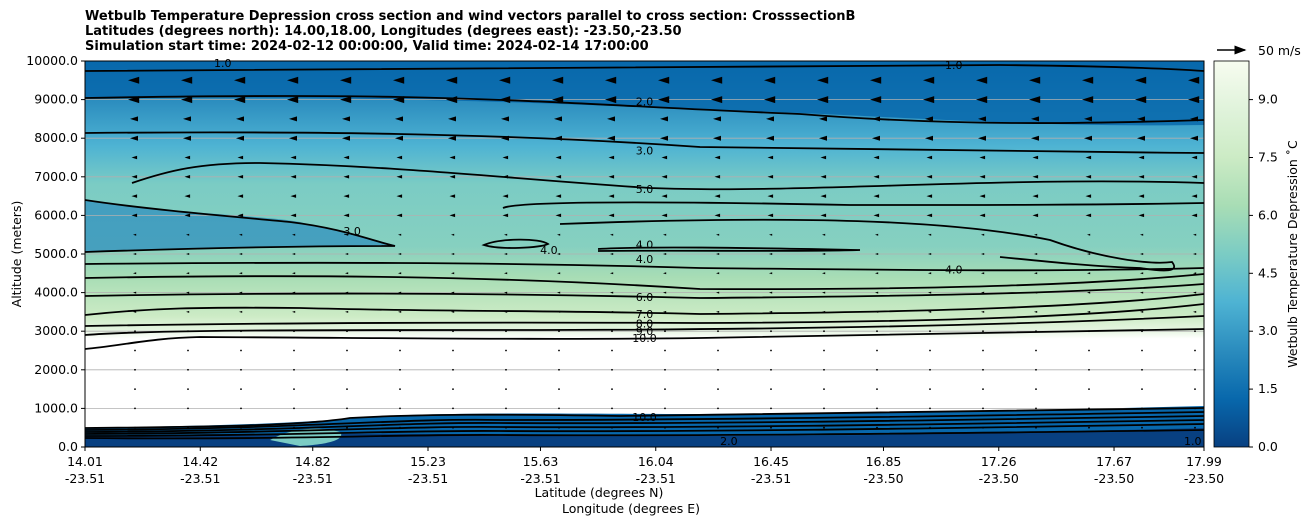 This screenshot has height=526, width=1312. Describe the element at coordinates (1268, 157) in the screenshot. I see `colorbar-tick-label: 7.5` at that location.